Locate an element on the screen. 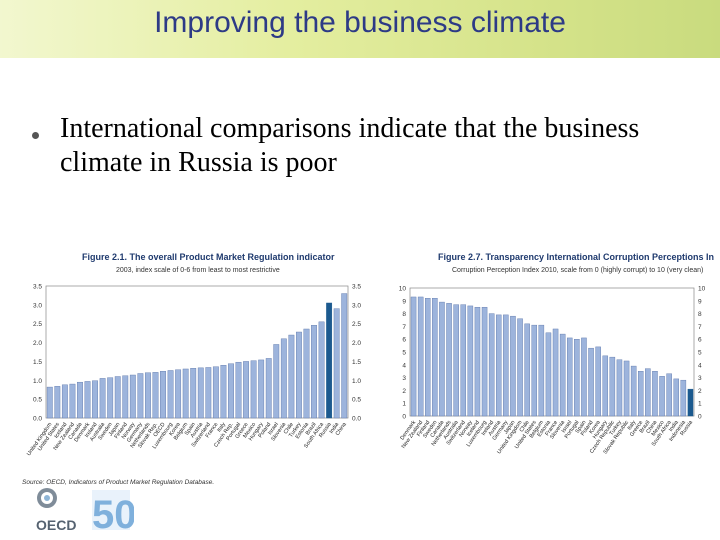  cpi-plot-frame is located at coordinates (552, 352).